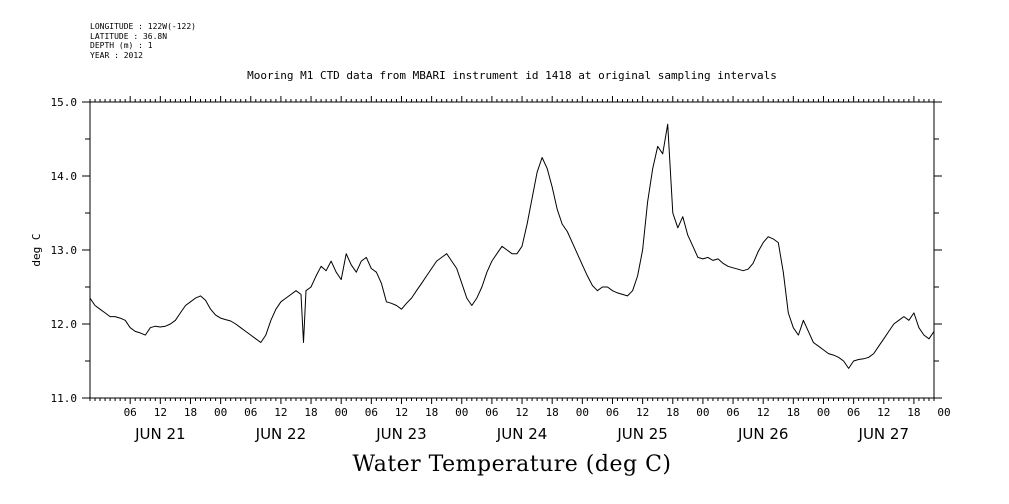 The height and width of the screenshot is (504, 1009). I want to click on variable-title: Water Temperature (deg C), so click(512, 464).